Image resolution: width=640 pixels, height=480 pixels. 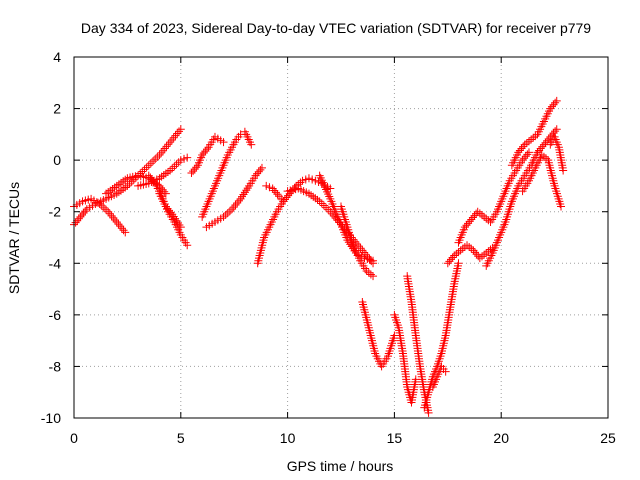 I want to click on y-tick-label: 0, so click(x=57, y=160).